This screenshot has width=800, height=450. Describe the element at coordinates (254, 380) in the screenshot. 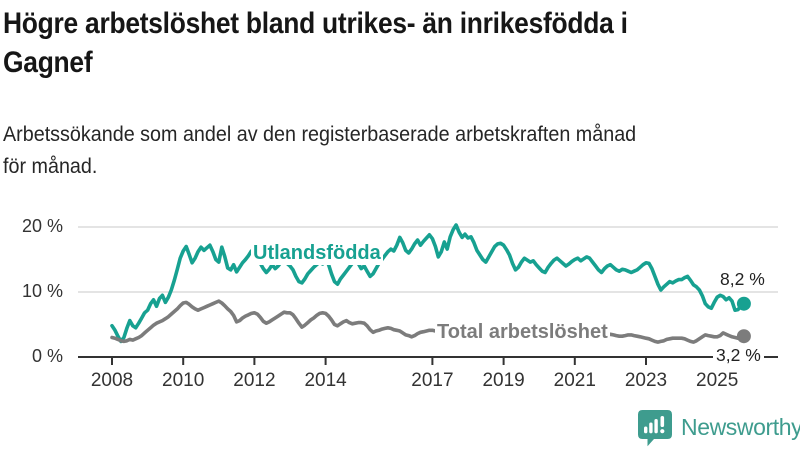

I see `x-tick-label: 2012` at that location.